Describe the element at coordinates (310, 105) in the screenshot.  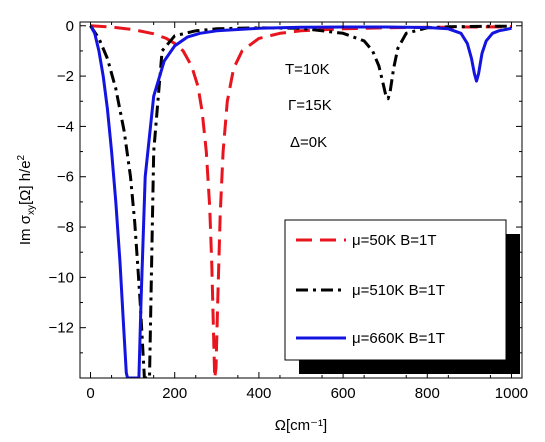
I see `annotation-gamma: Γ=15K` at that location.